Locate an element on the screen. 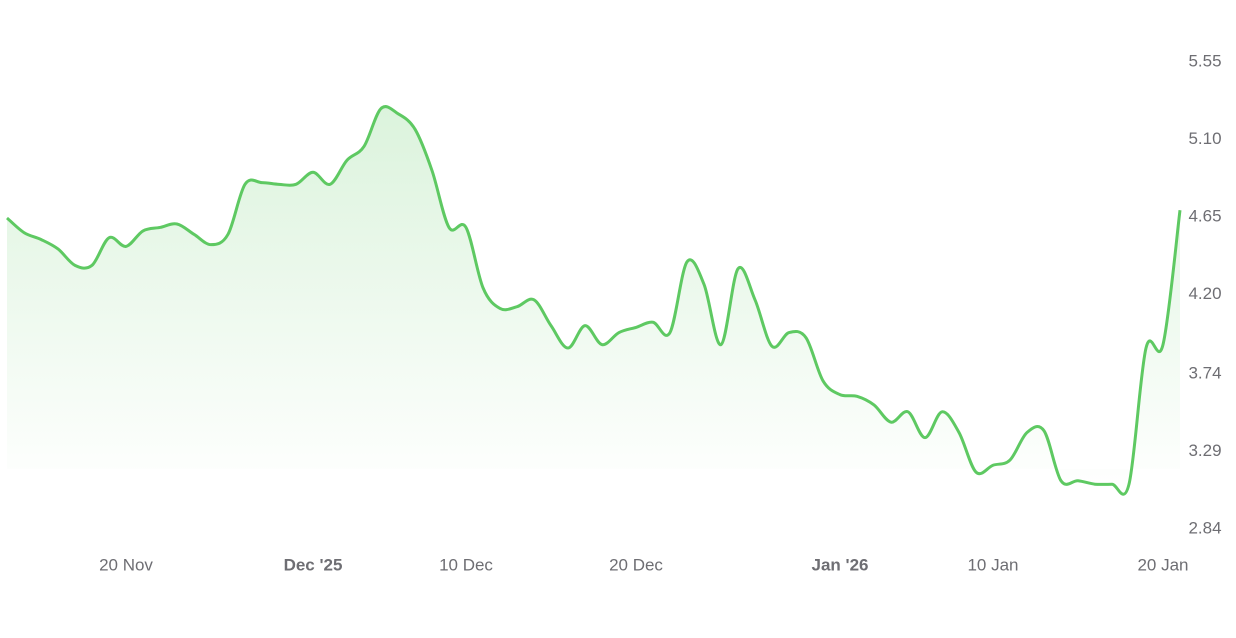  x-tick-label: Dec '25 is located at coordinates (313, 564).